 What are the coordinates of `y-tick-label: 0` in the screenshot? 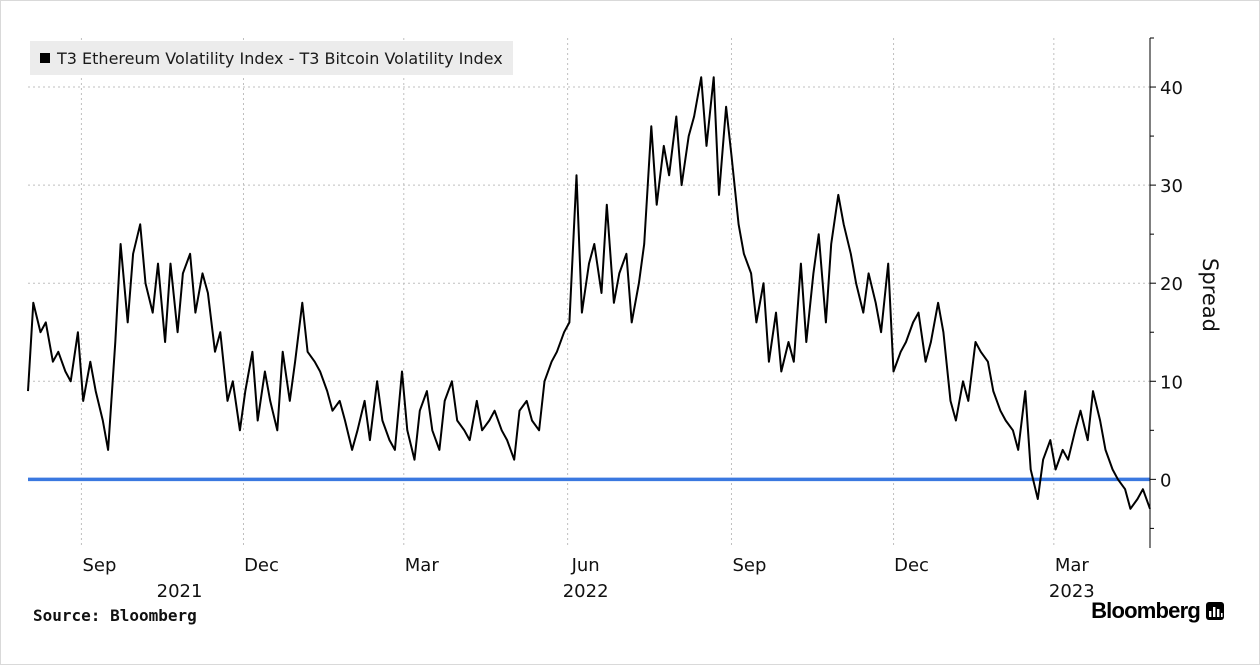 It's located at (1165, 480).